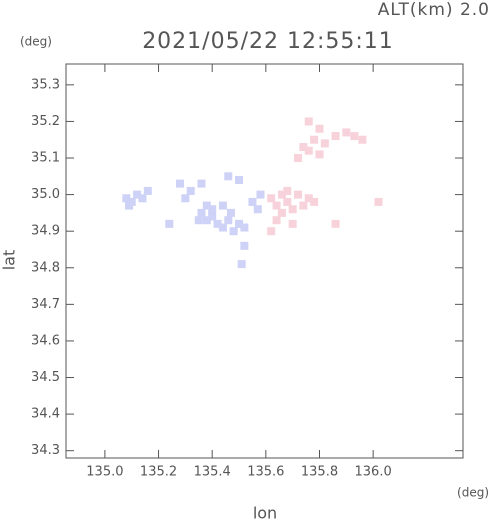 Image resolution: width=491 pixels, height=521 pixels. What do you see at coordinates (45, 231) in the screenshot?
I see `y-tick-label: 34.9` at bounding box center [45, 231].